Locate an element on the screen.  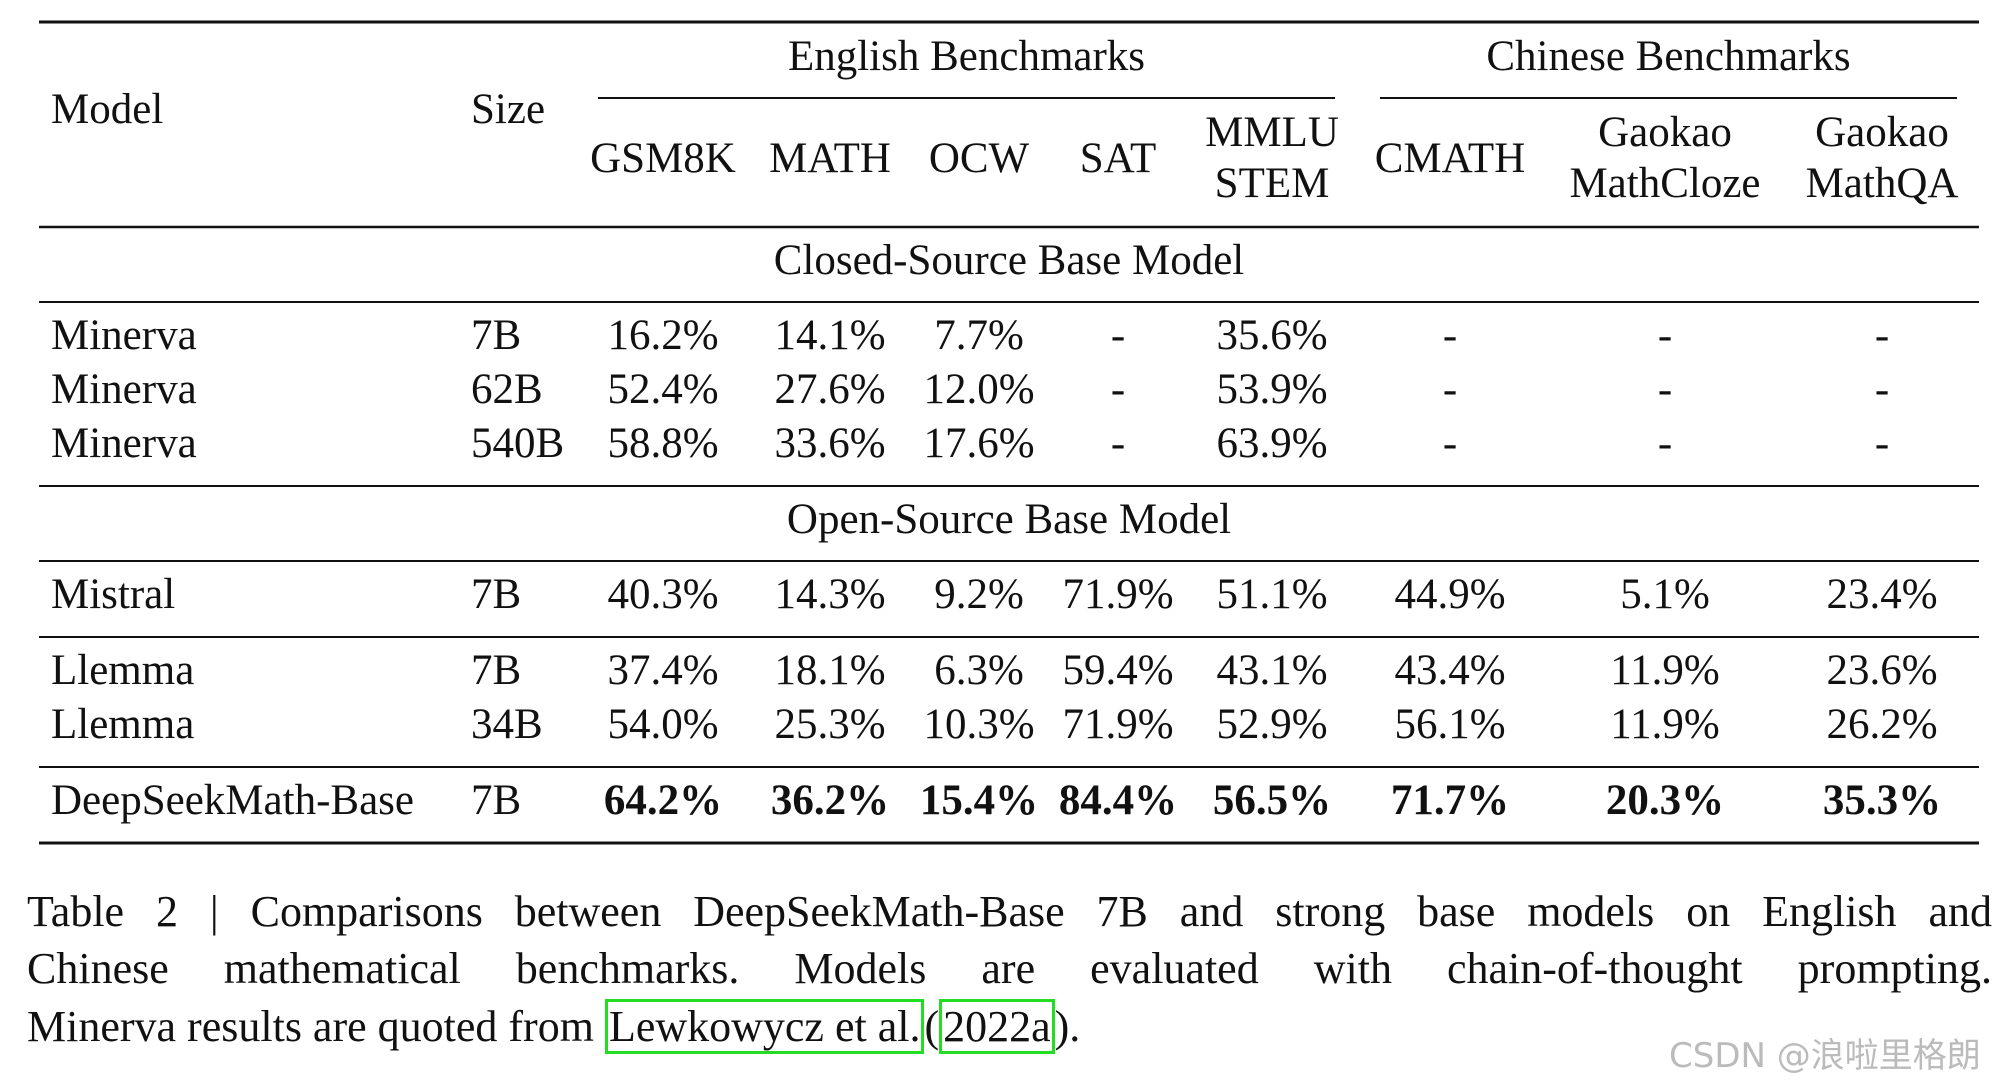
citation-link: Lewkowycz et al. is located at coordinates (764, 1026).